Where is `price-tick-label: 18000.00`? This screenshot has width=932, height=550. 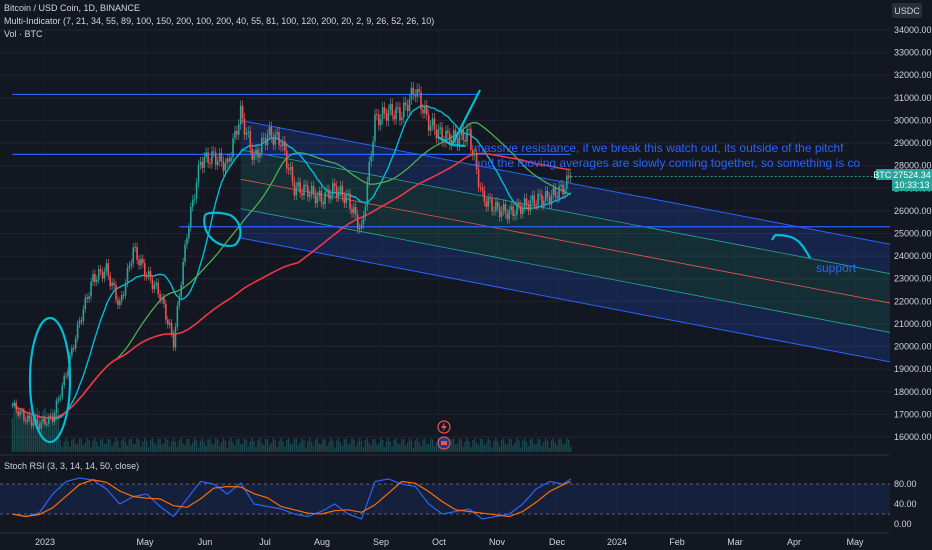
price-tick-label: 18000.00 is located at coordinates (913, 392).